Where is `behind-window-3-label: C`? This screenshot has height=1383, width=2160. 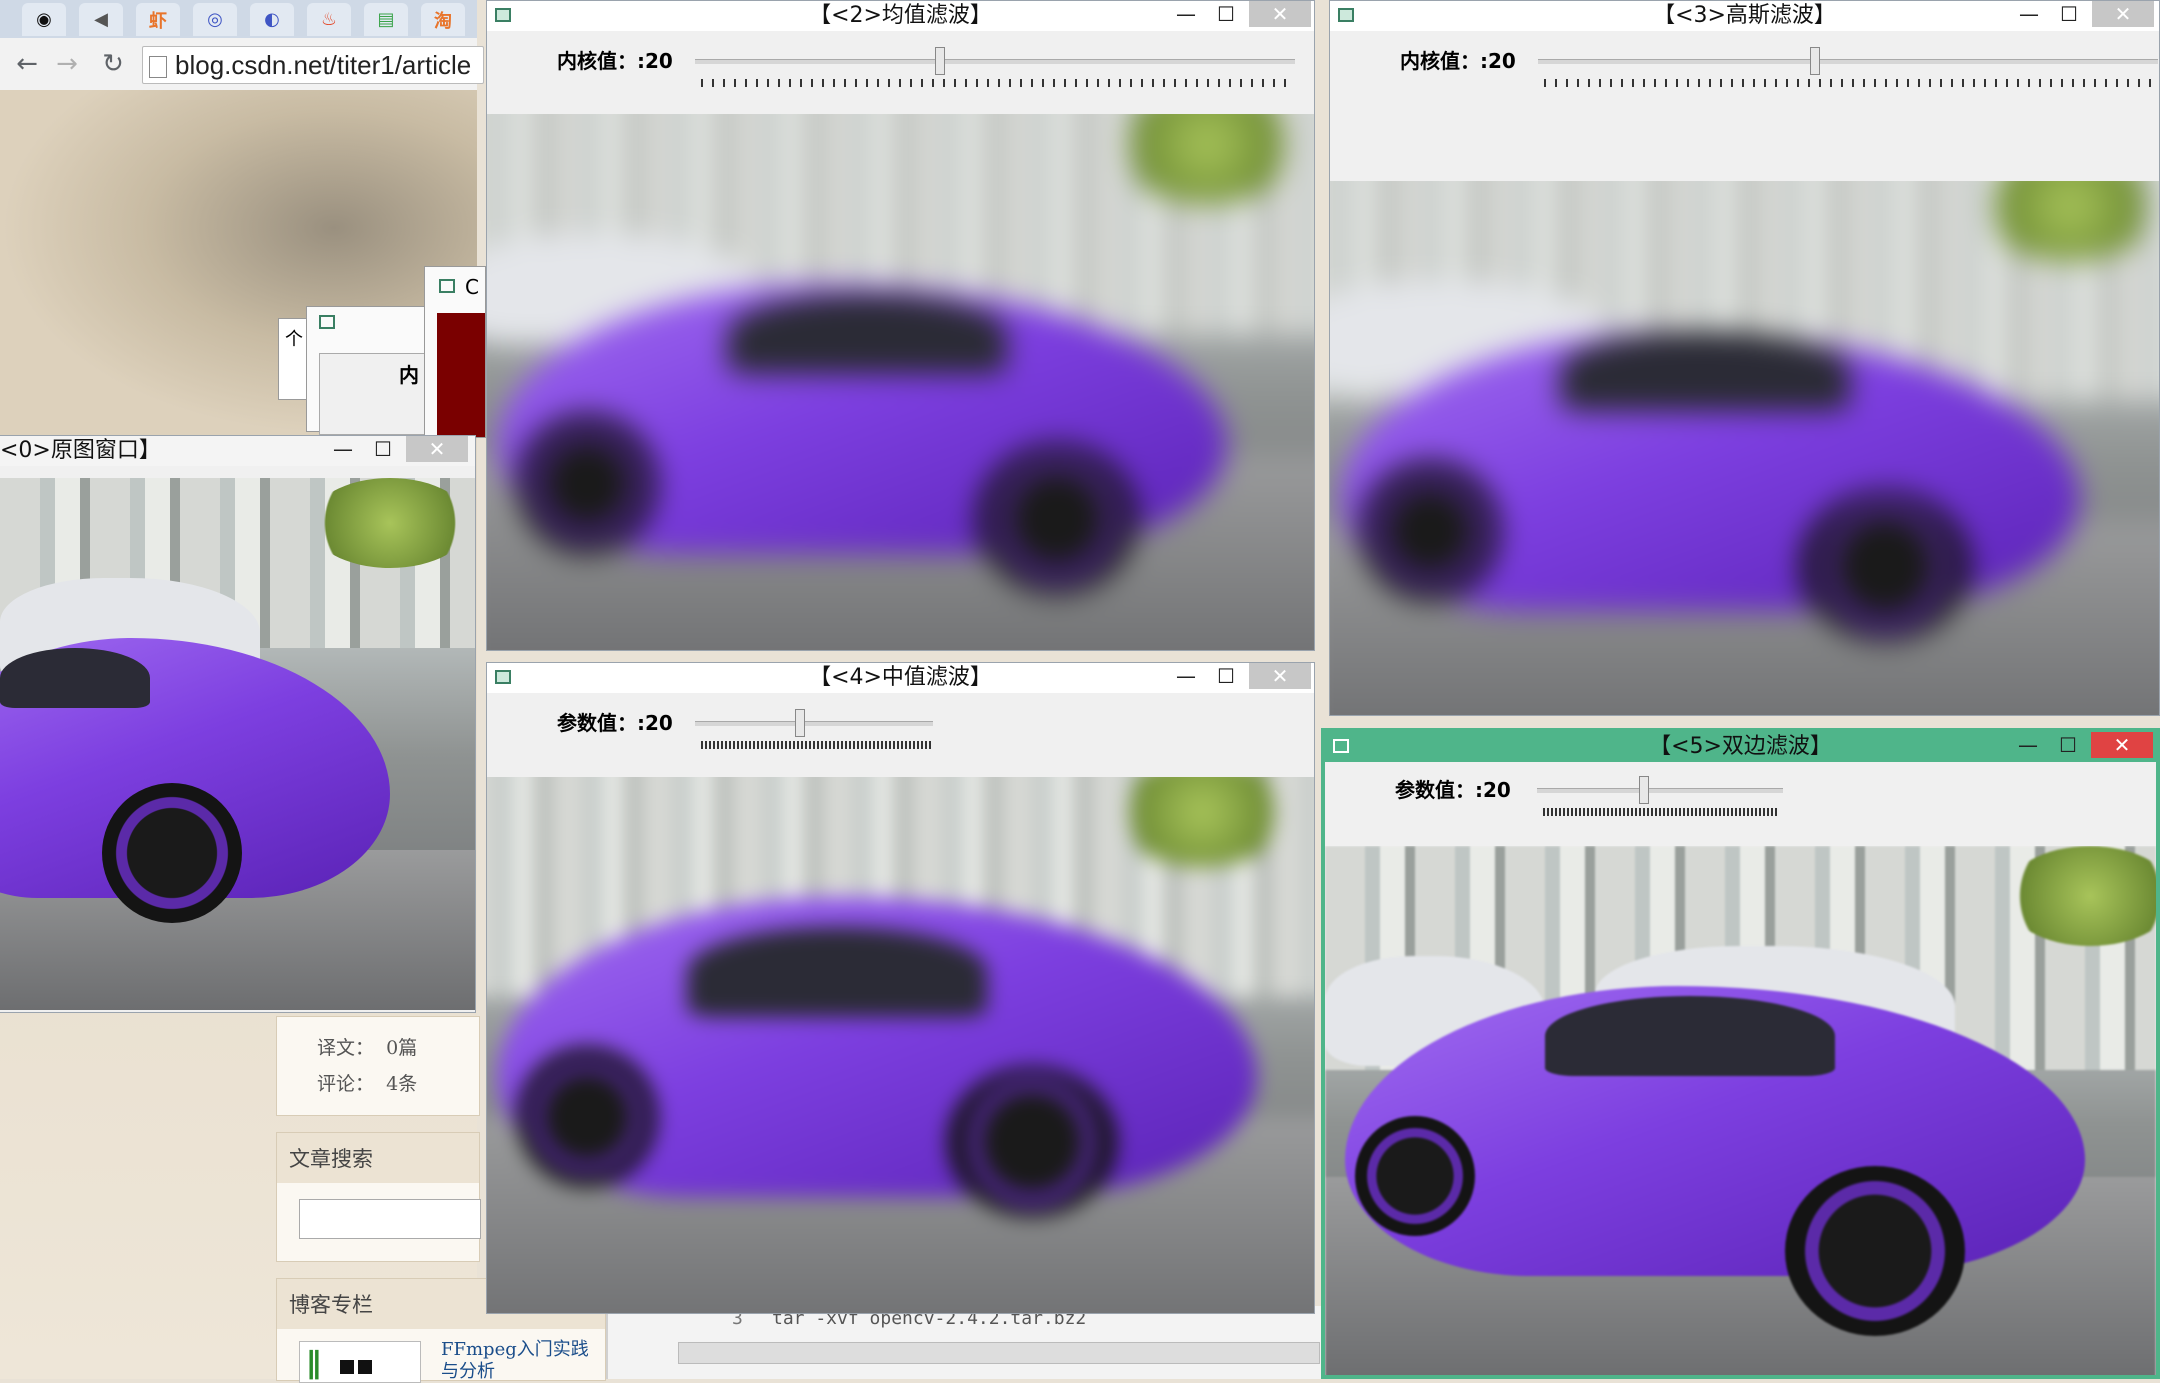 behind-window-3-label: C is located at coordinates (472, 287).